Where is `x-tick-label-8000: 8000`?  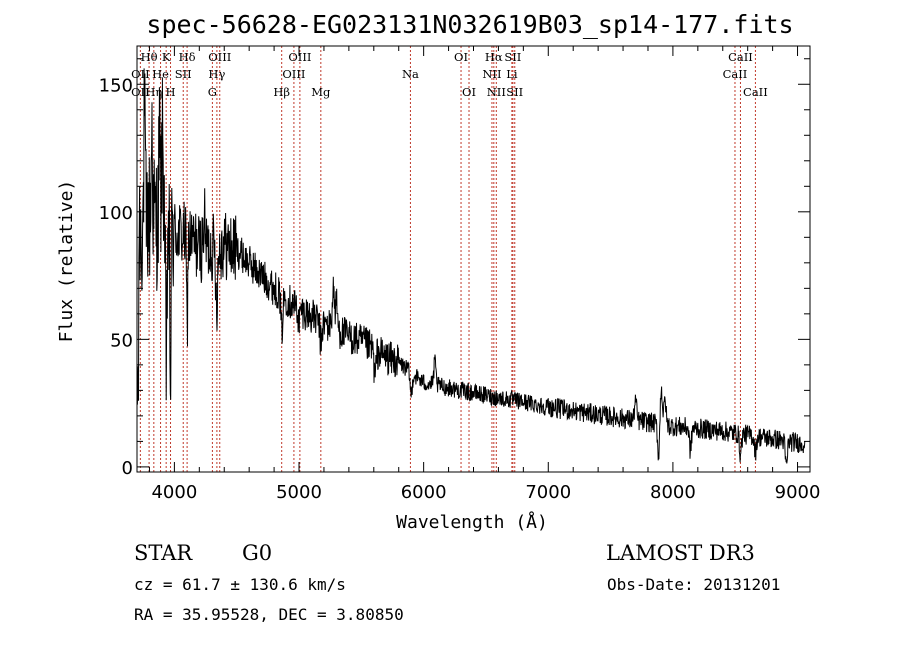 x-tick-label-8000: 8000 is located at coordinates (673, 492).